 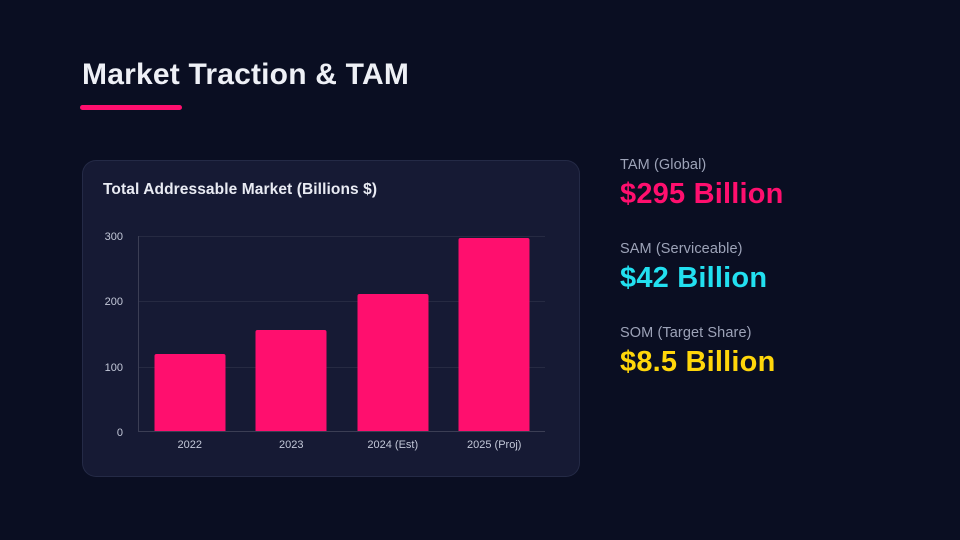 I want to click on bar-slot-2024 (Est): 2024 (Est), so click(x=393, y=343).